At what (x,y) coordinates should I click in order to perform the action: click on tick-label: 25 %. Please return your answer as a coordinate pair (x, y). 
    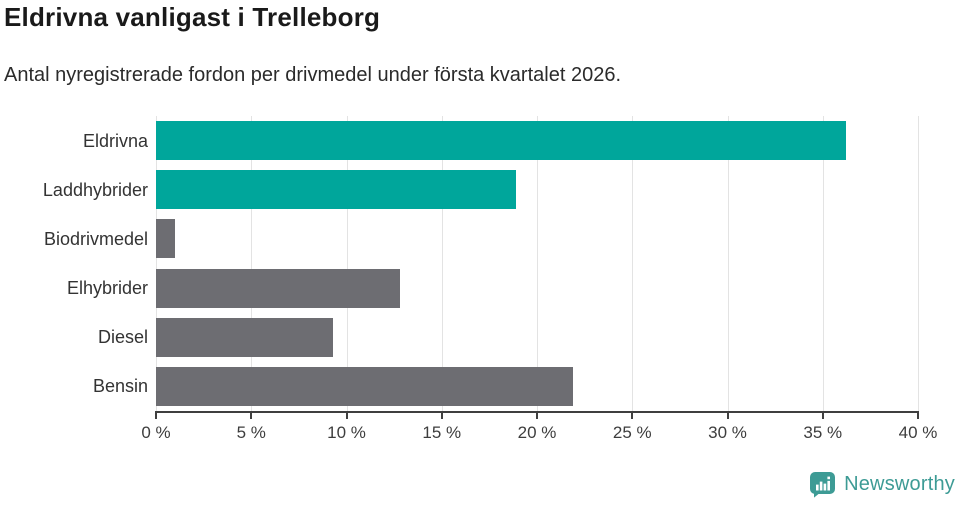
    Looking at the image, I should click on (632, 432).